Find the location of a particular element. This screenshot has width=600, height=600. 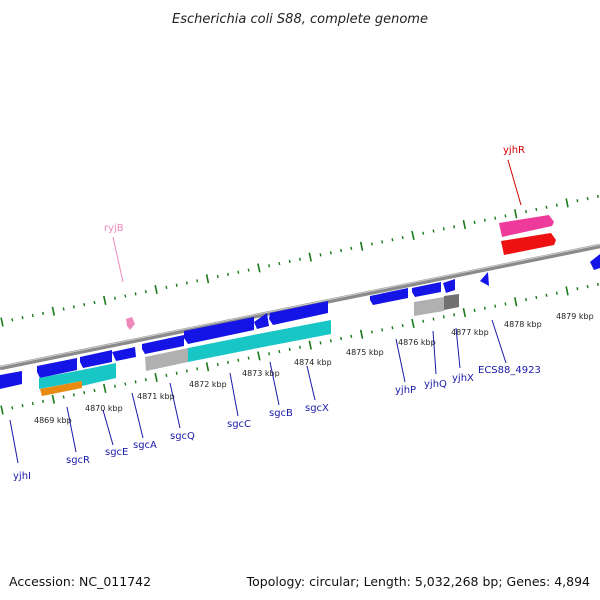

feature-sgcA-gene is located at coordinates (124, 354).